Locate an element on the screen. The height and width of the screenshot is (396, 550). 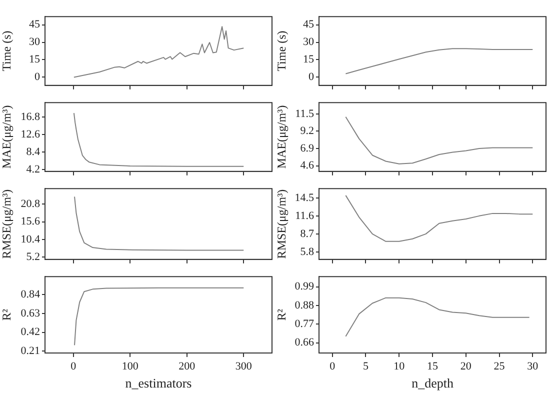
y-tick-label: 0.42 is located at coordinates (30, 332).